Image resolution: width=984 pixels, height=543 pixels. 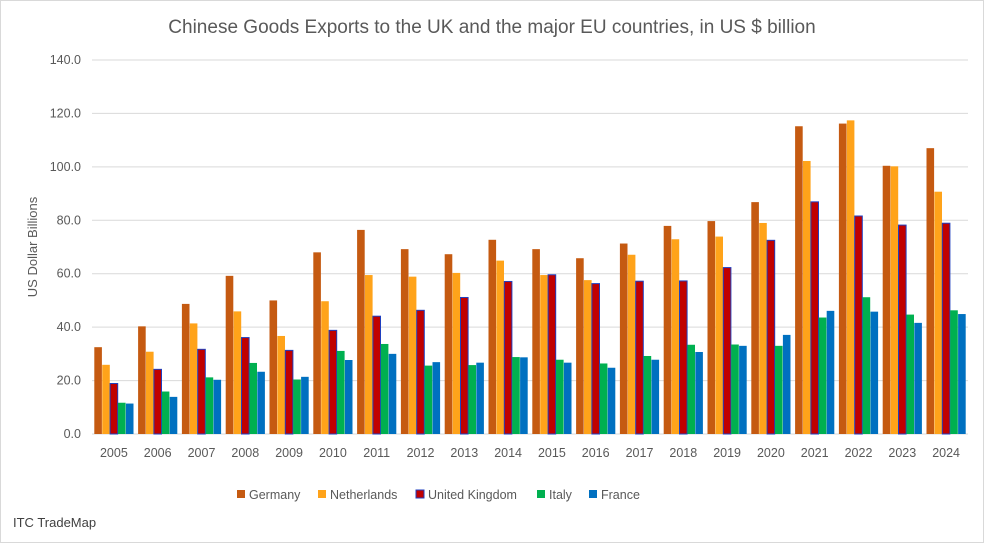 I want to click on bar-france-2023, so click(x=918, y=378).